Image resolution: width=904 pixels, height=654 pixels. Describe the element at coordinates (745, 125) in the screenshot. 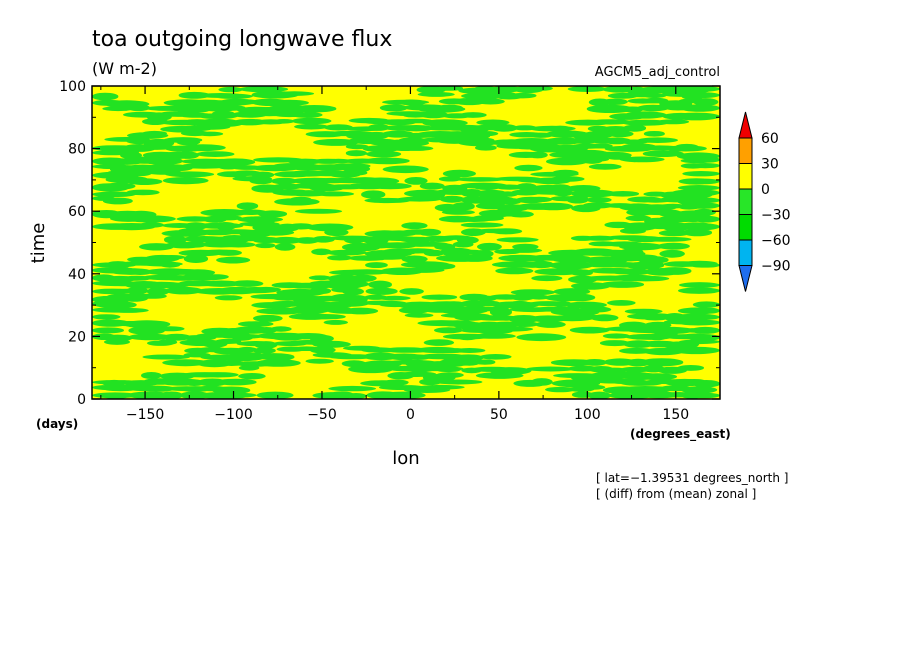

I see `colorbar-max-arrow` at that location.